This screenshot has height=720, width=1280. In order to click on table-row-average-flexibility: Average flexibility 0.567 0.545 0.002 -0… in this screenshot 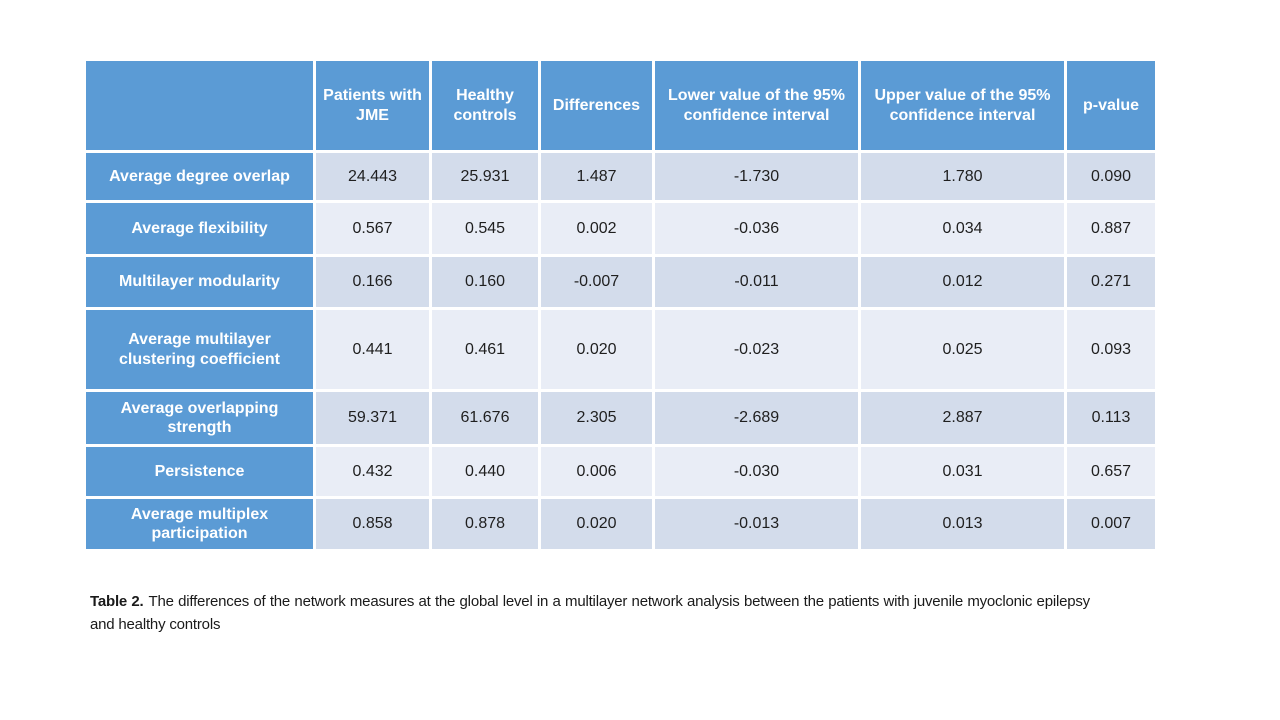, I will do `click(620, 228)`.